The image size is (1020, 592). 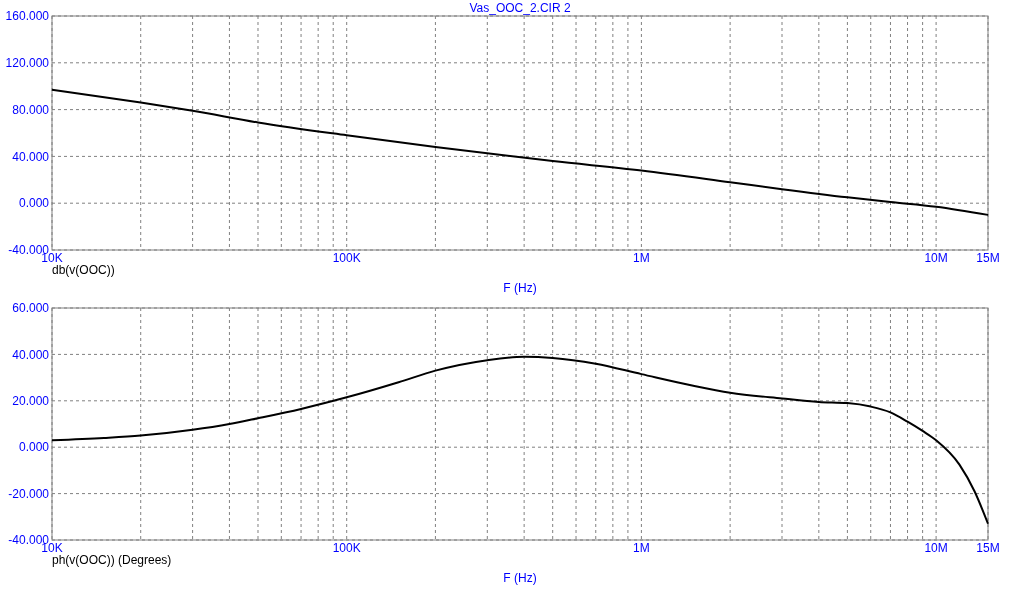 What do you see at coordinates (27, 63) in the screenshot?
I see `y-tick-label: 120.000` at bounding box center [27, 63].